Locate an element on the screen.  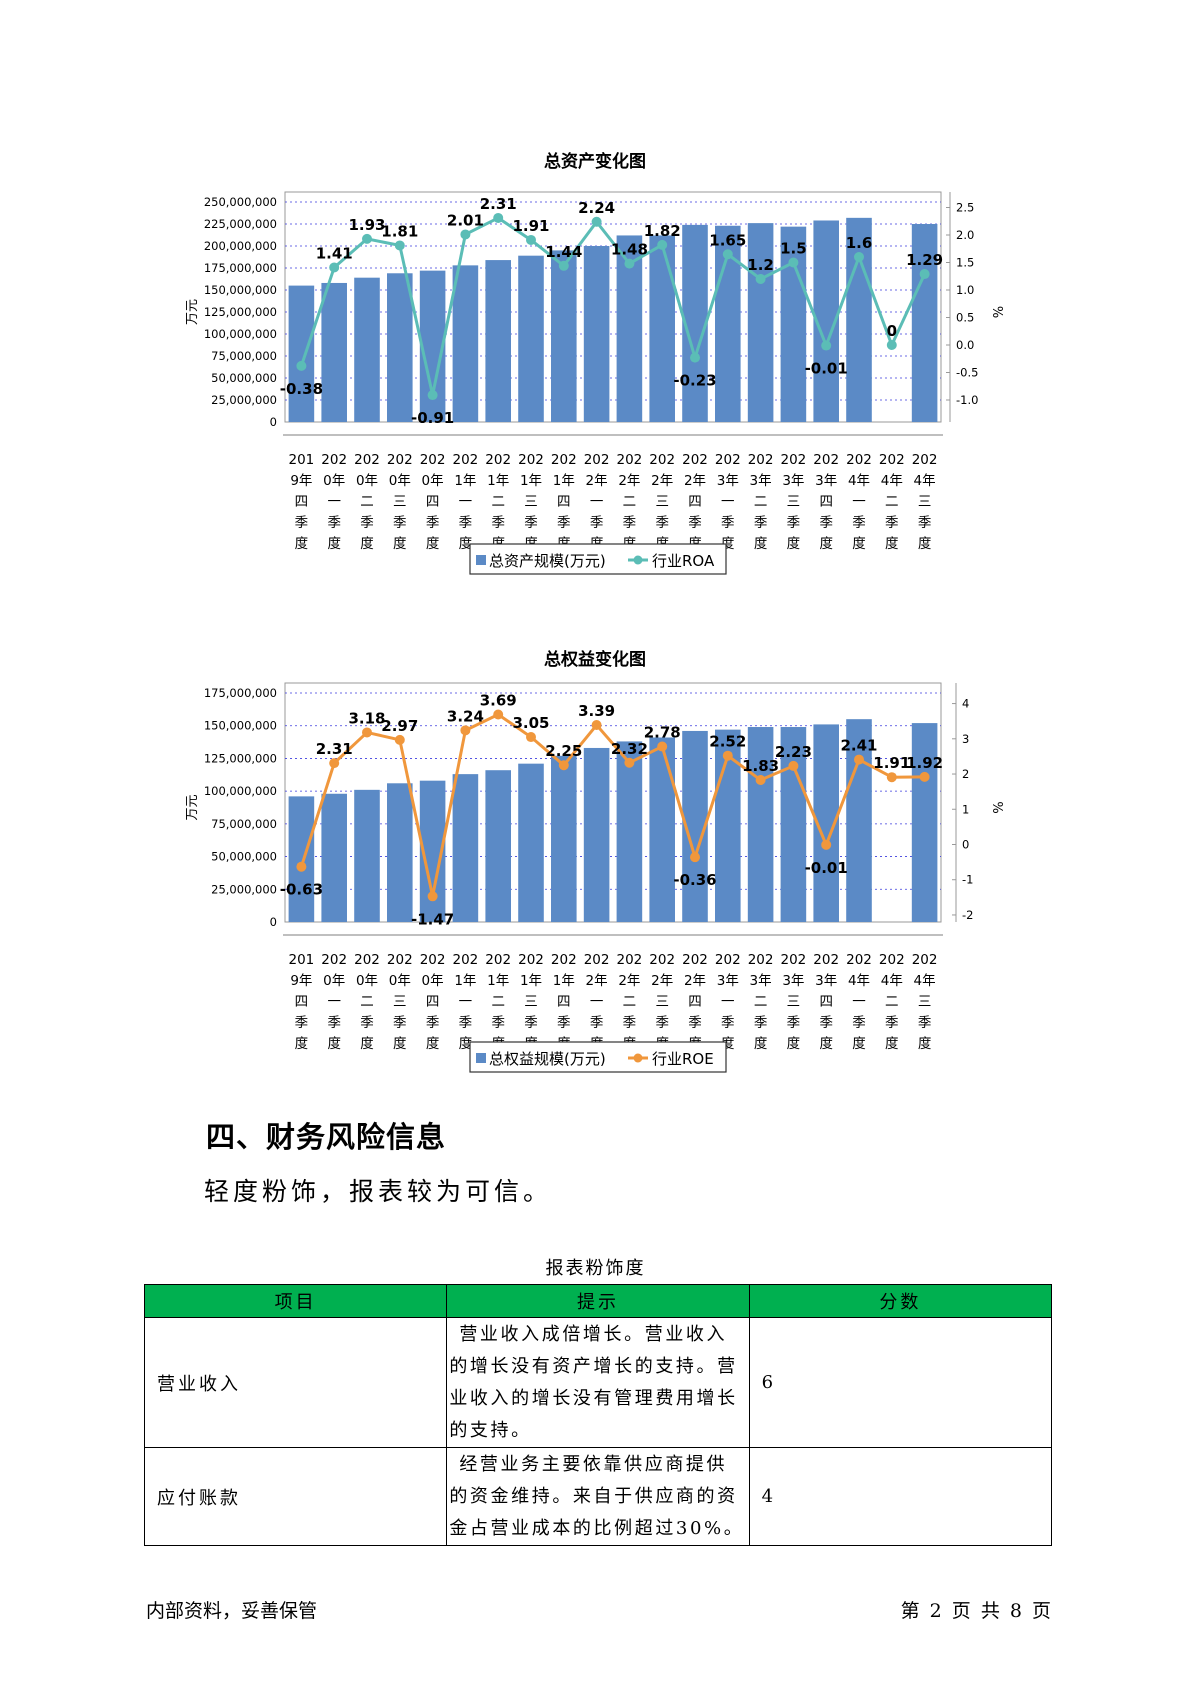
x-tick-label: 0年 is located at coordinates (334, 481).